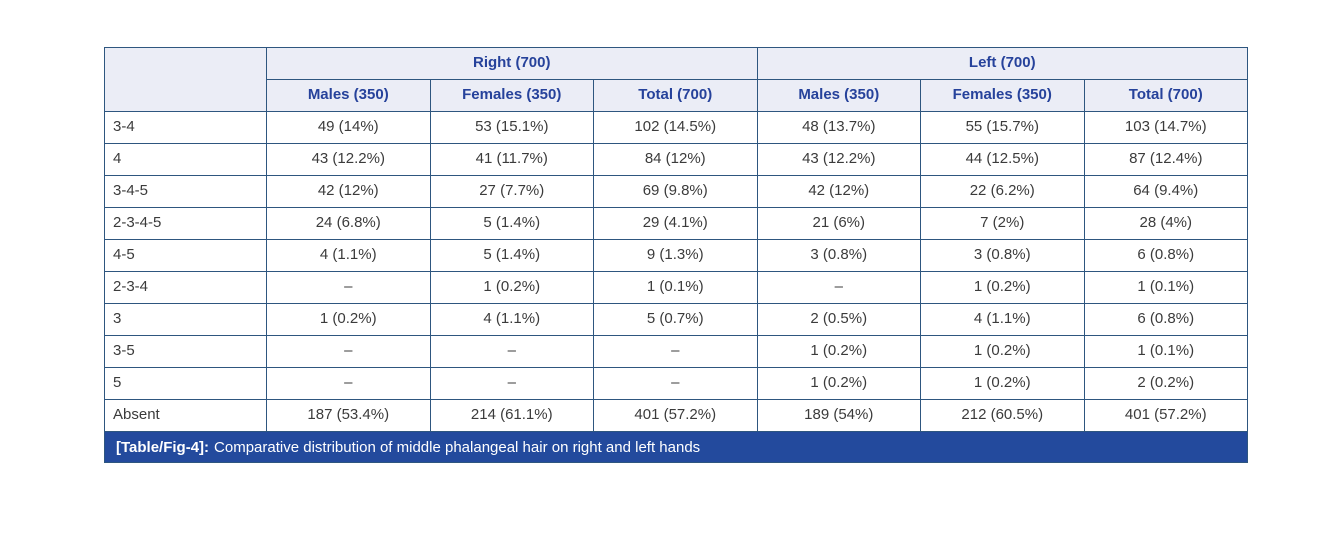 Image resolution: width=1341 pixels, height=559 pixels. I want to click on table-cell: 2 (0.2%), so click(1165, 383).